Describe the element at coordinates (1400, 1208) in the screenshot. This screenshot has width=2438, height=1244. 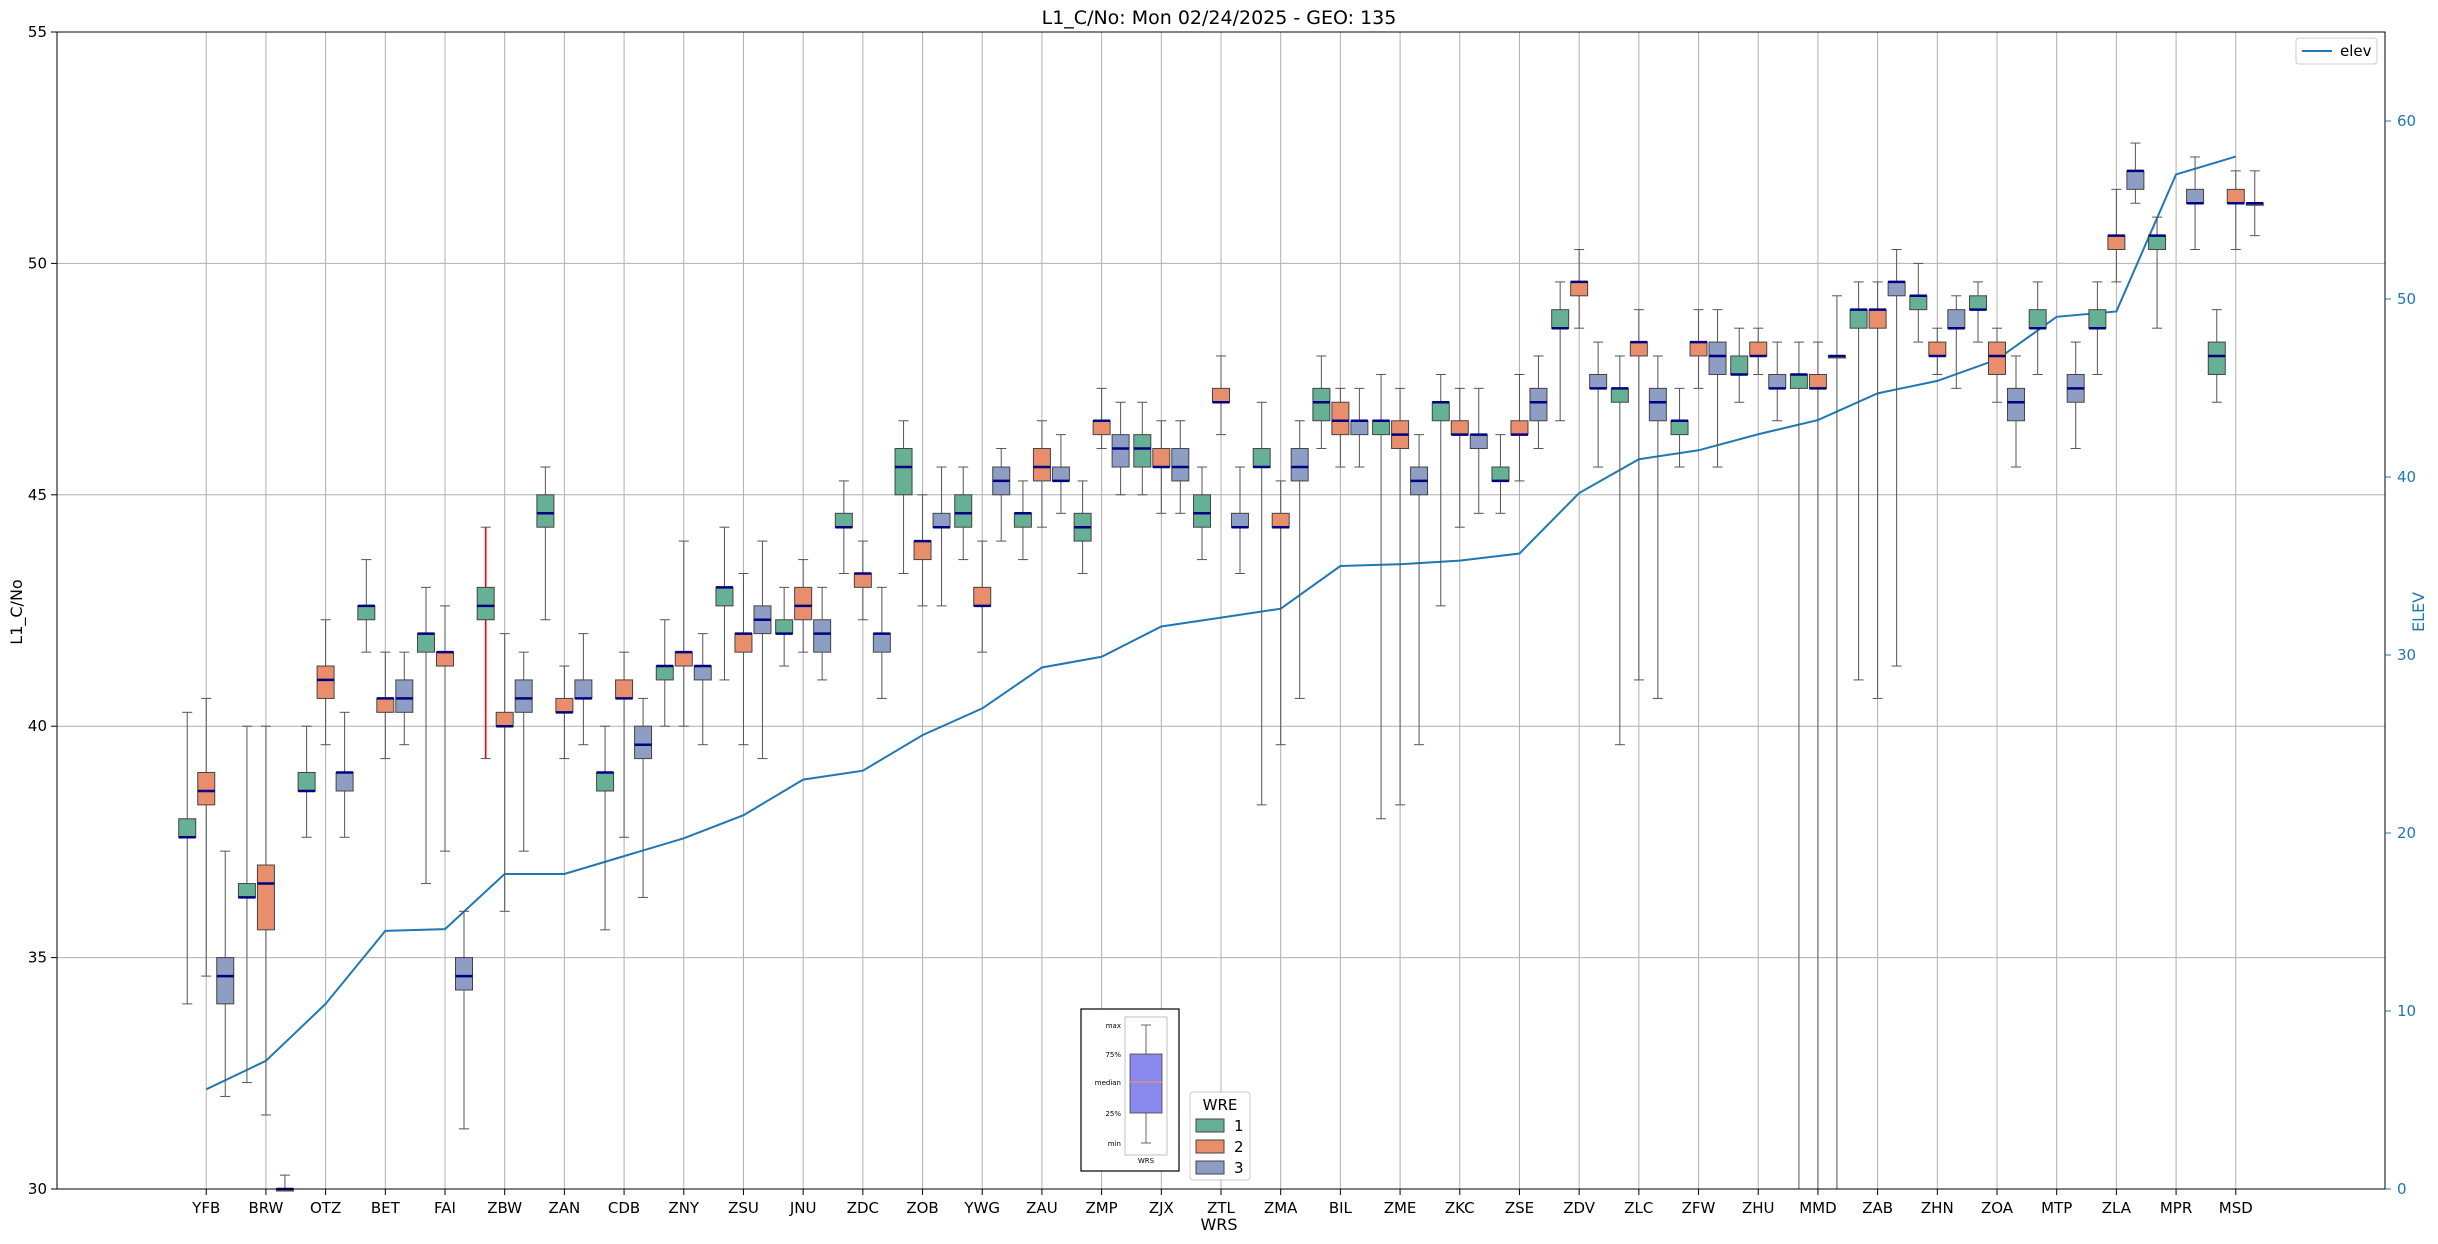
I see `x-tick-label: ZME` at that location.